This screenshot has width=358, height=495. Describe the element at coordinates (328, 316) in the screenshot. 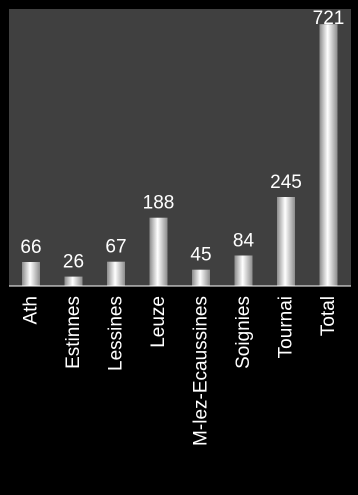

I see `x-tick-label-total: Total` at that location.